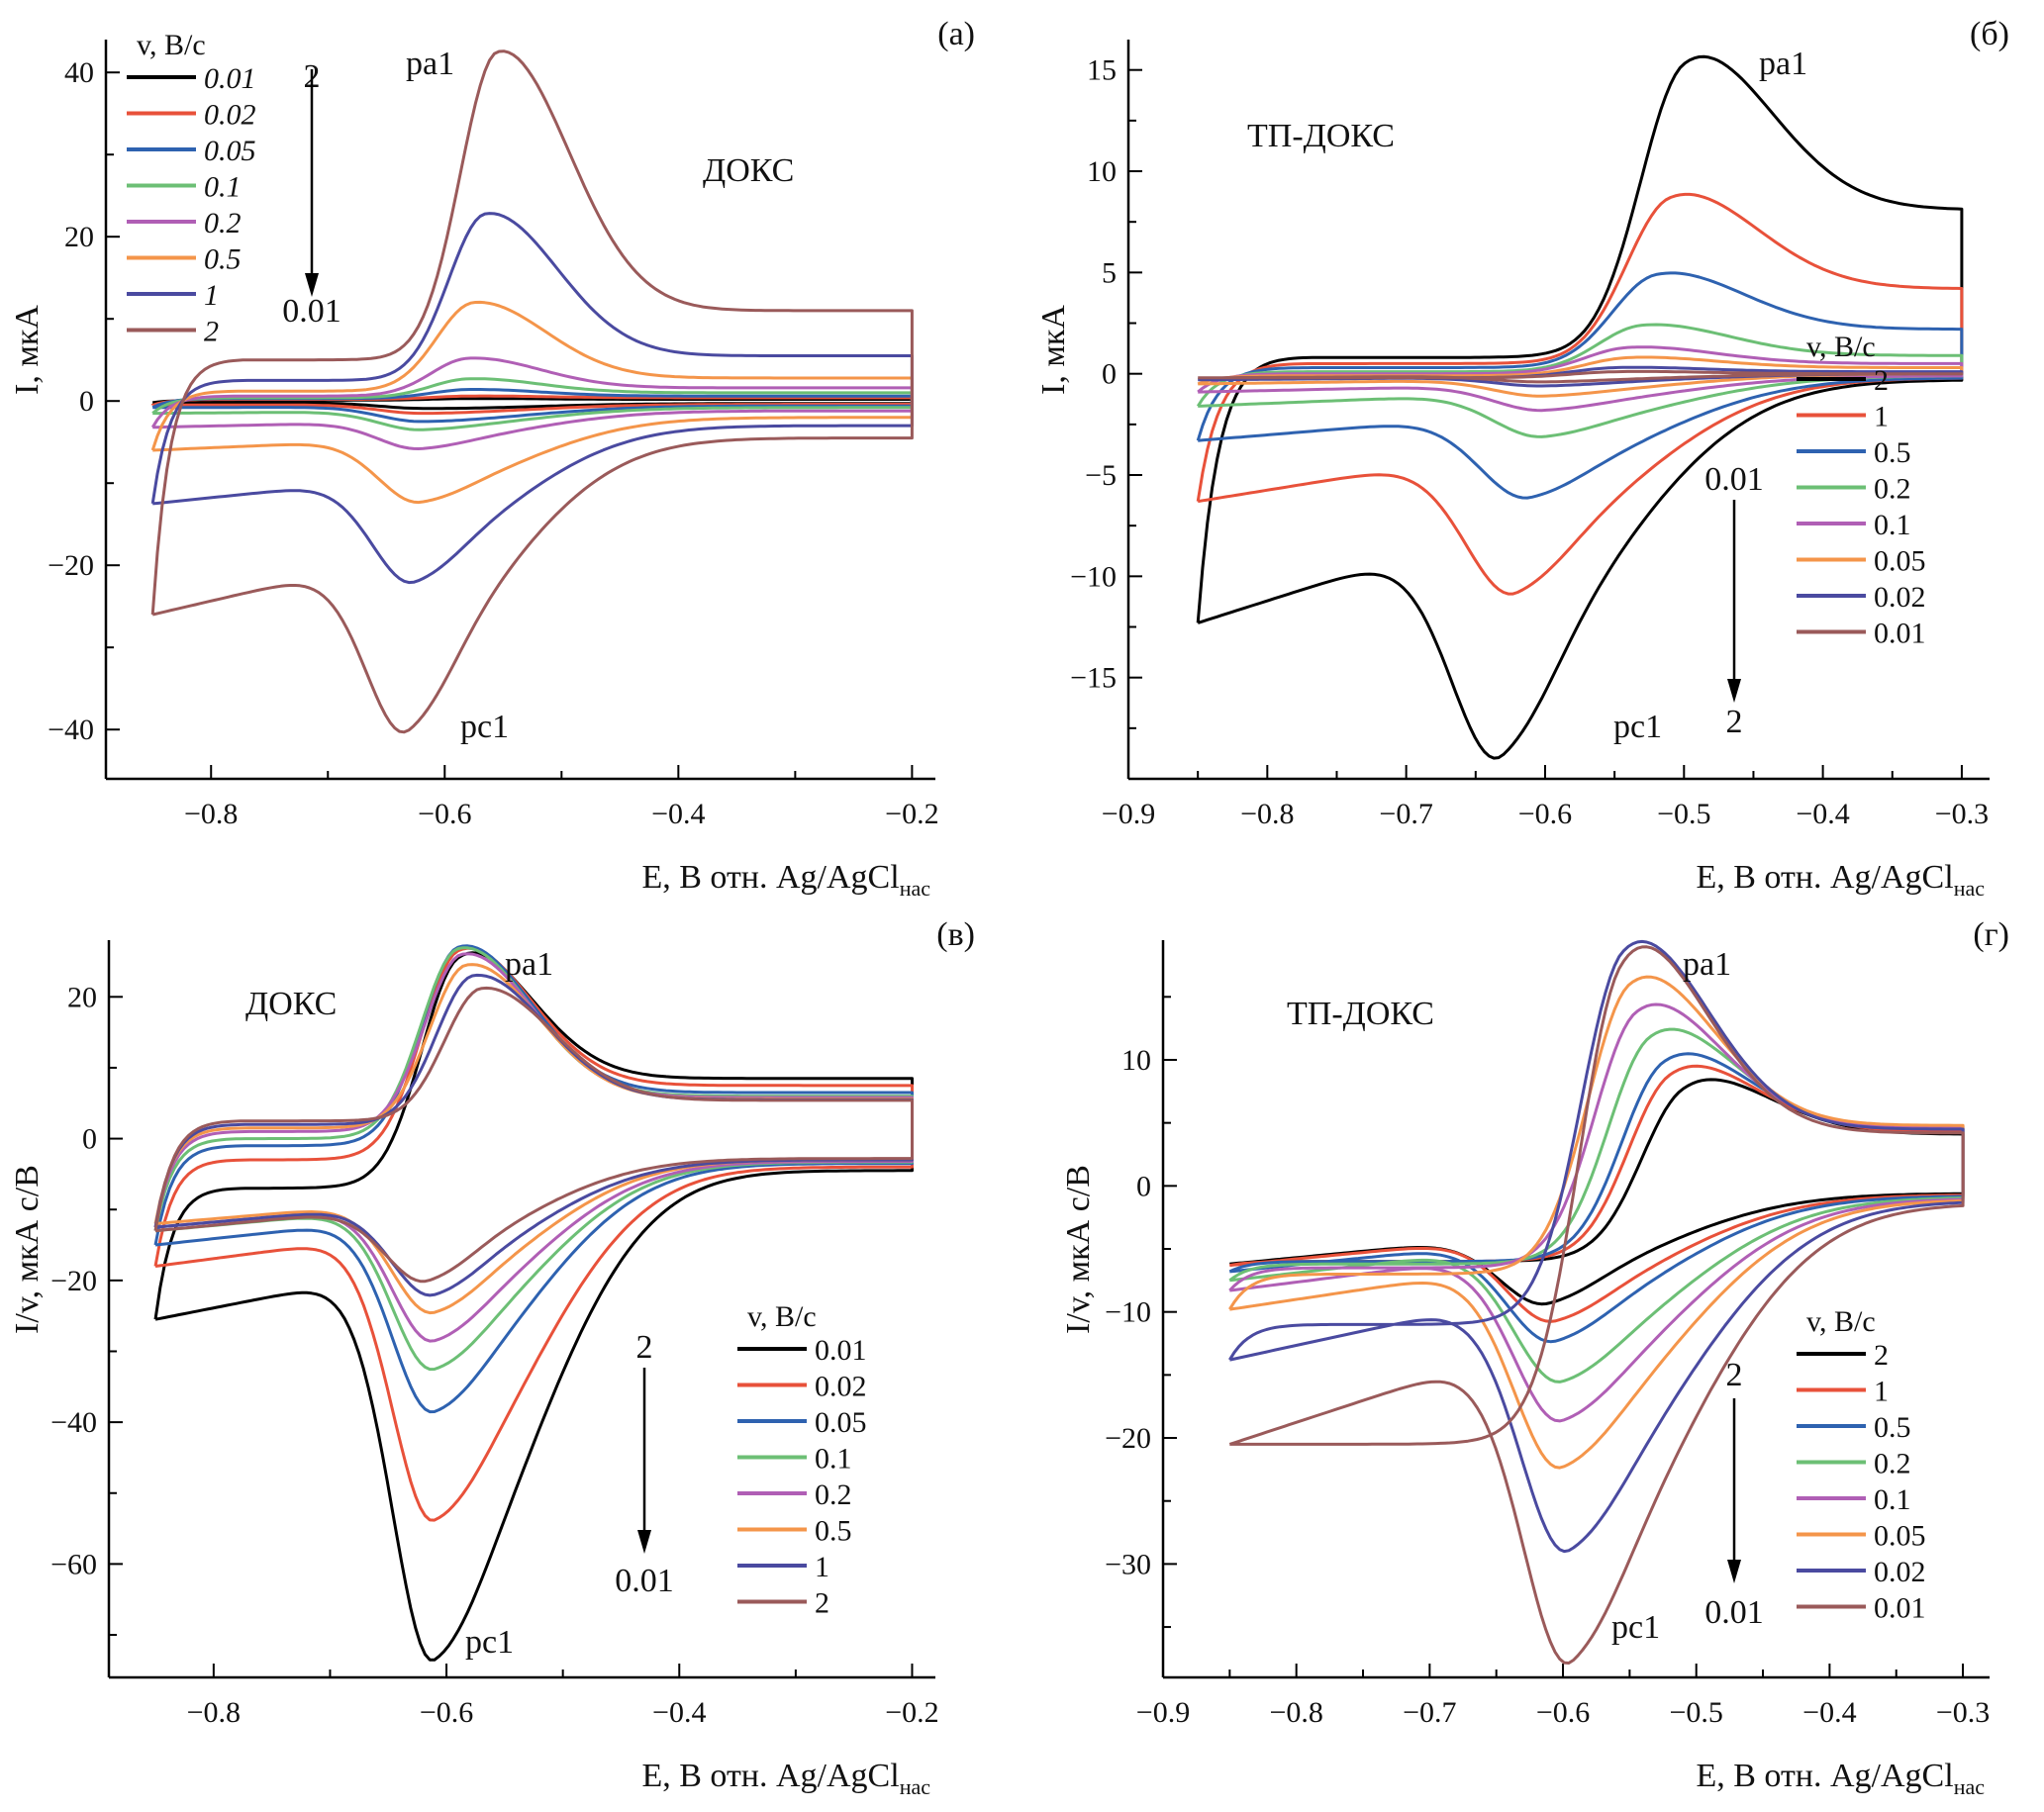  I want to click on y-tick-label: −15, so click(1093, 678).